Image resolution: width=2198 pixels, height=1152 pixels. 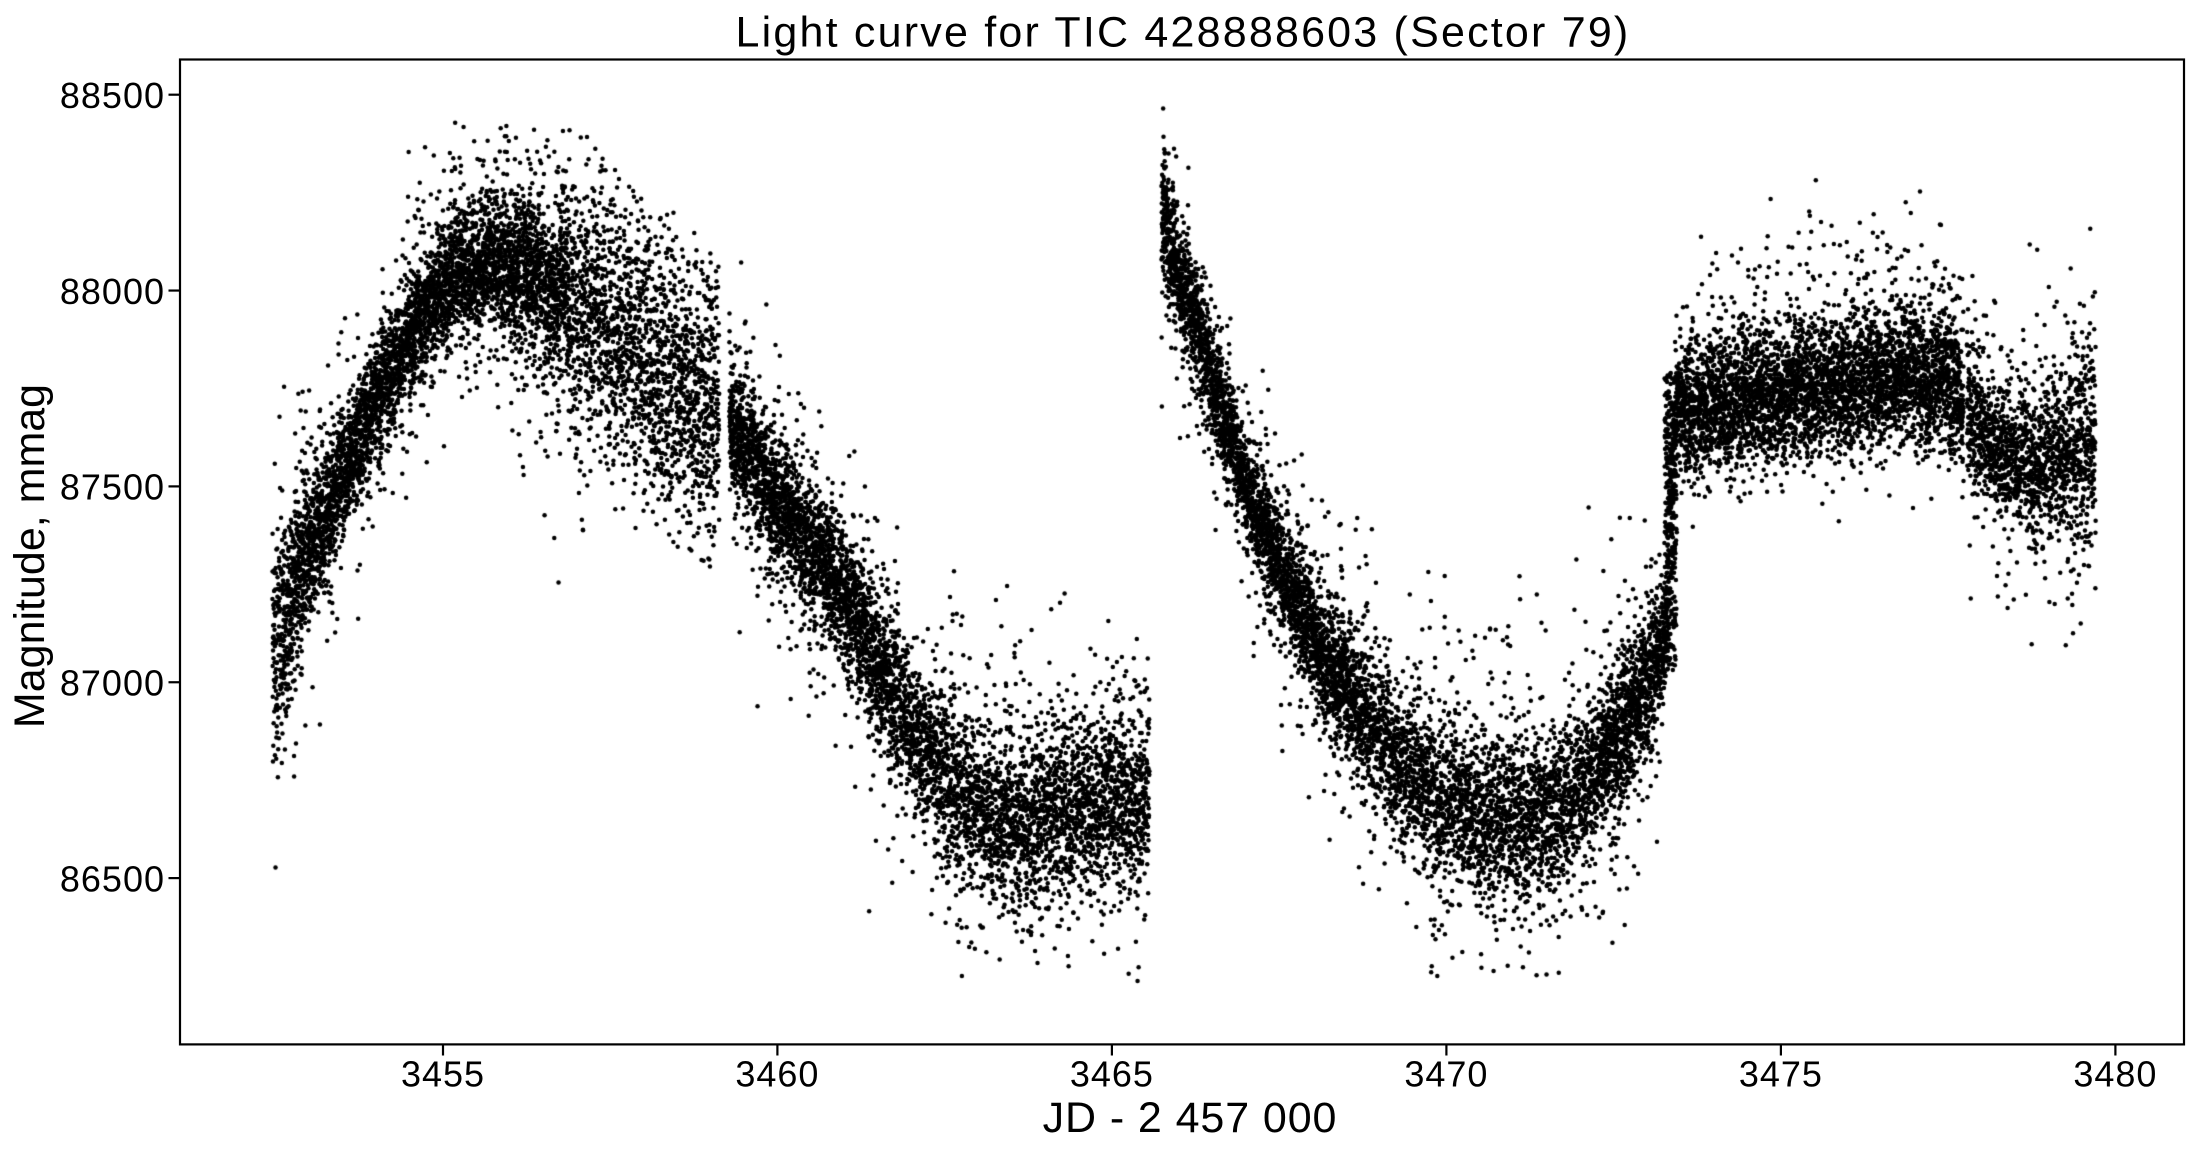 What do you see at coordinates (1781, 1074) in the screenshot?
I see `svg-text: 3475` at bounding box center [1781, 1074].